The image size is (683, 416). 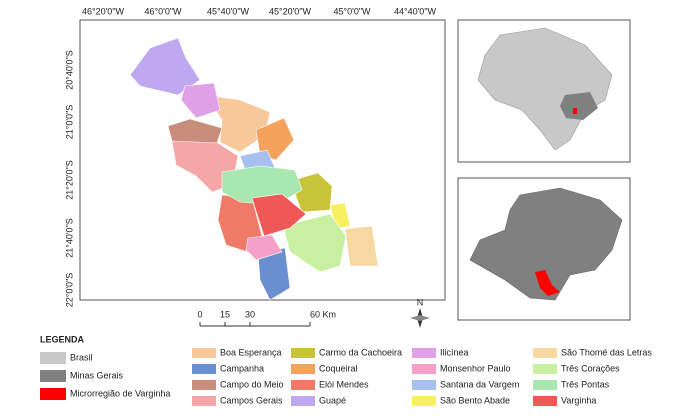 What do you see at coordinates (69, 238) in the screenshot?
I see `latitude-label: 21°40'0"S` at bounding box center [69, 238].